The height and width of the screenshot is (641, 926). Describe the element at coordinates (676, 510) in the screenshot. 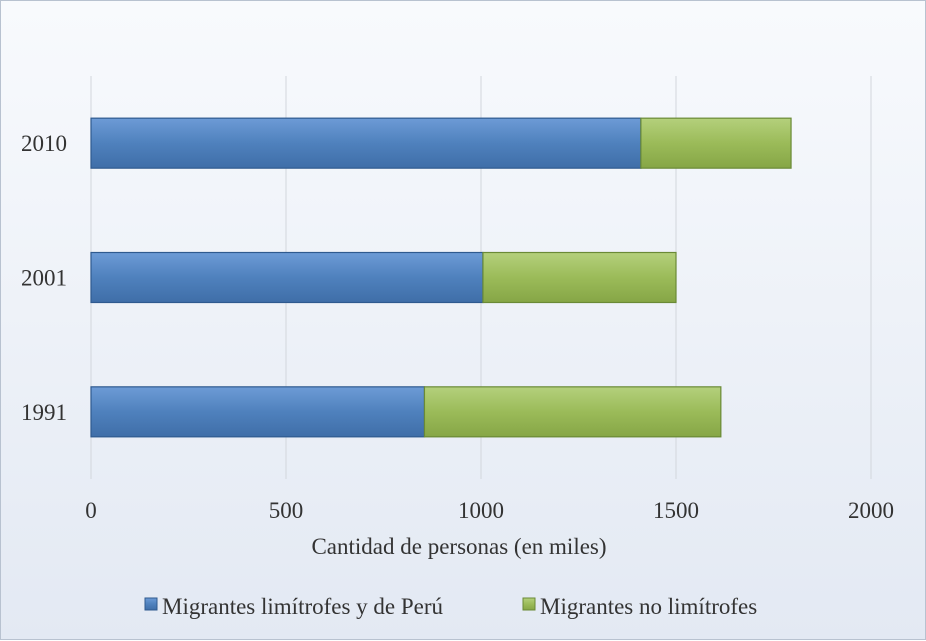

I see `x-tick-label-3: 1500` at that location.